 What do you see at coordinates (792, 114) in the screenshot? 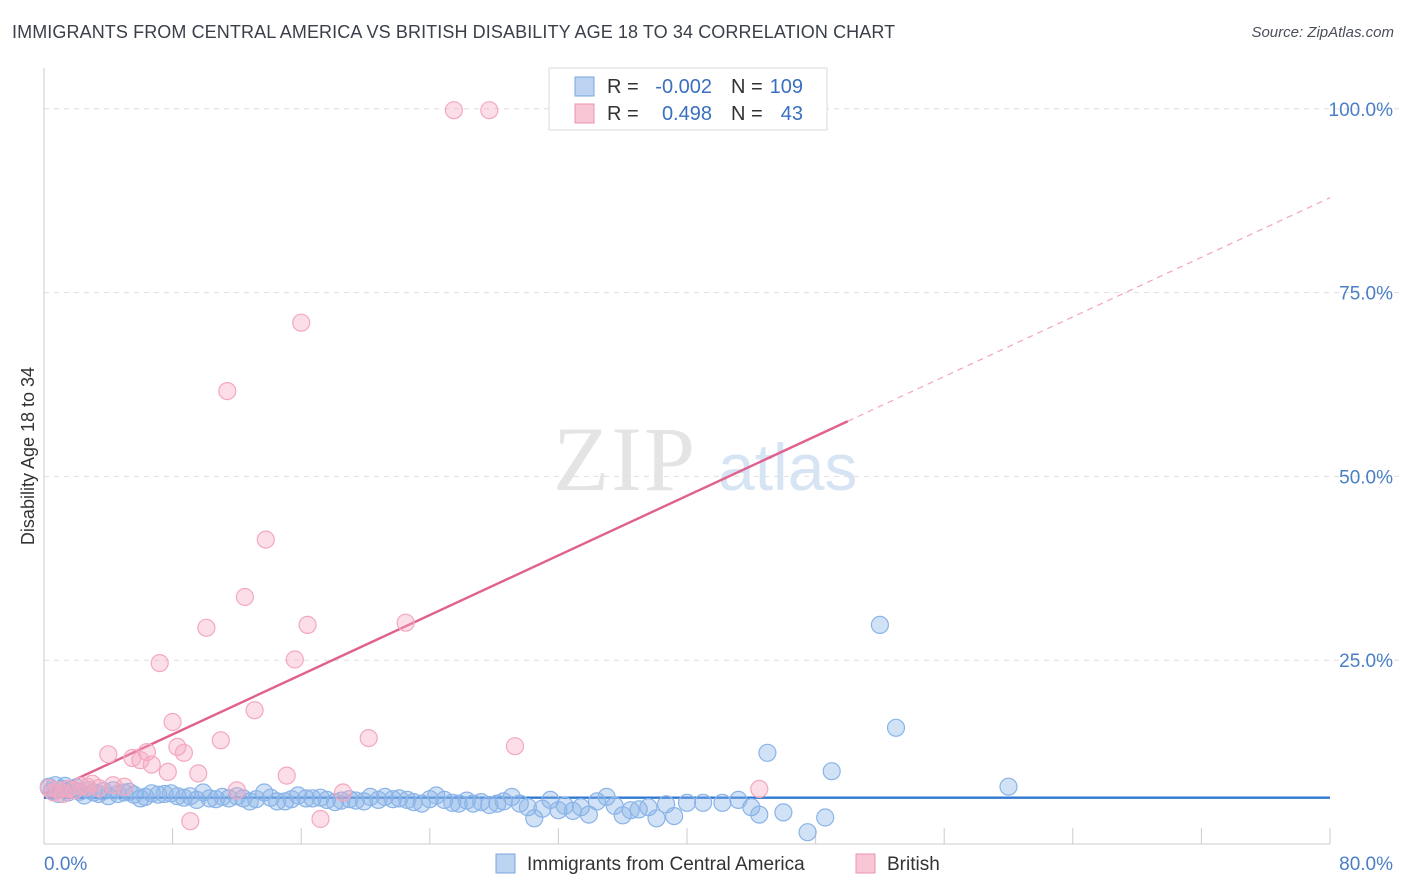
I see `stats-n-value-2: 43` at bounding box center [792, 114].